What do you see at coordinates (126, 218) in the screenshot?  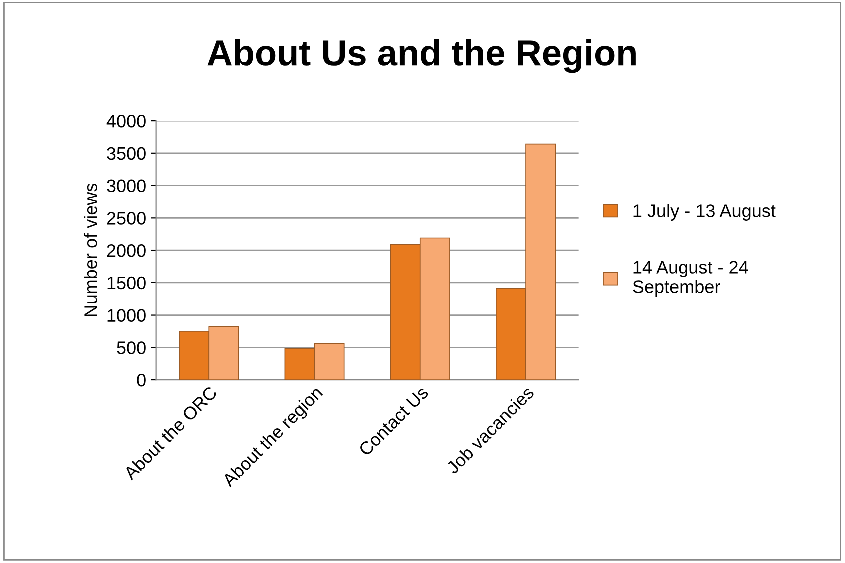 I see `y-tick-label: 2500` at bounding box center [126, 218].